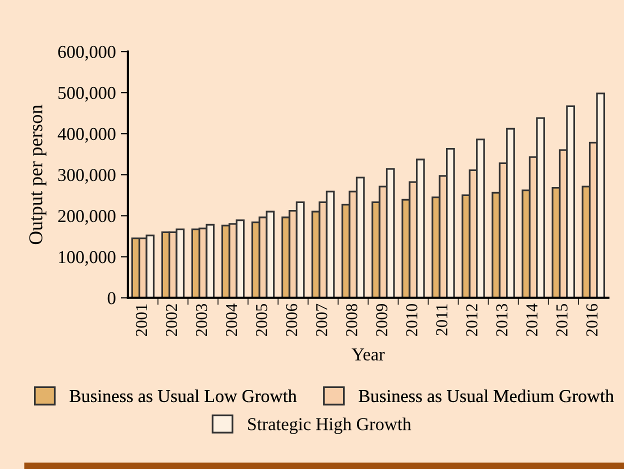  I want to click on x-tick-label: 2007, so click(322, 320).